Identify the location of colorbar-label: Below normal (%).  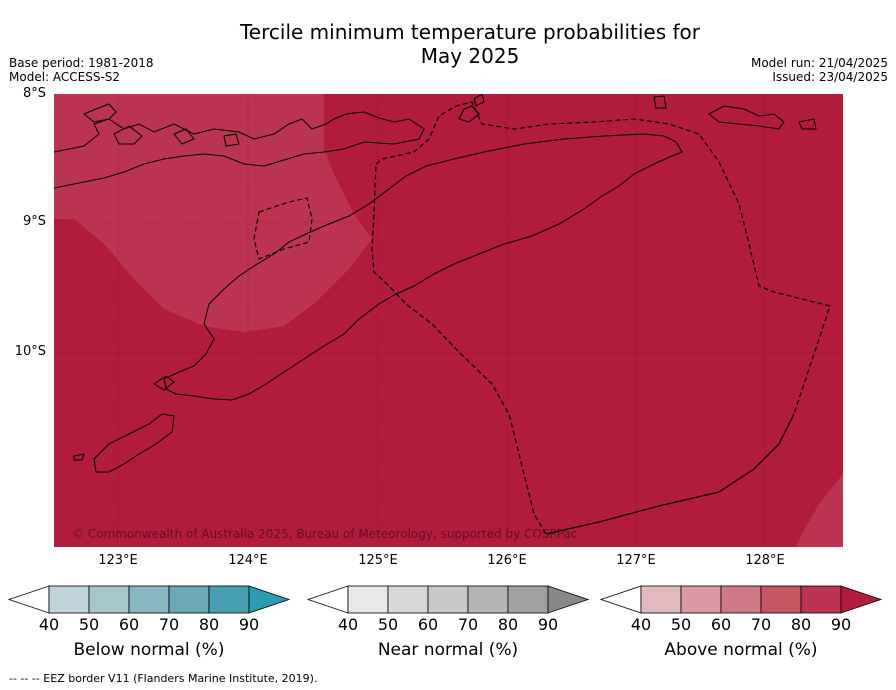
(149, 650).